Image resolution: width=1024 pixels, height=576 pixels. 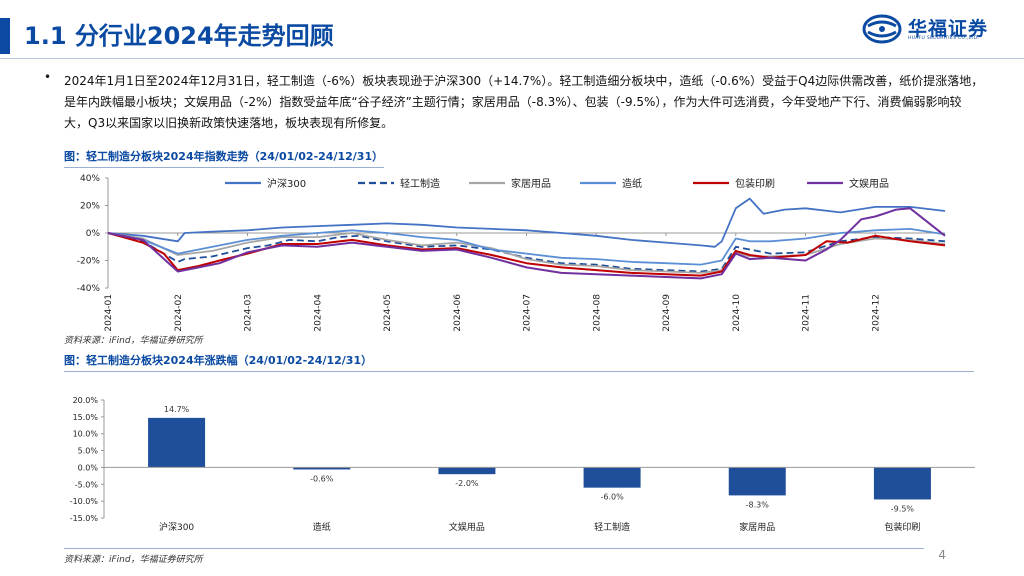 What do you see at coordinates (458, 313) in the screenshot?
I see `line-x-tick-label: 2024-06` at bounding box center [458, 313].